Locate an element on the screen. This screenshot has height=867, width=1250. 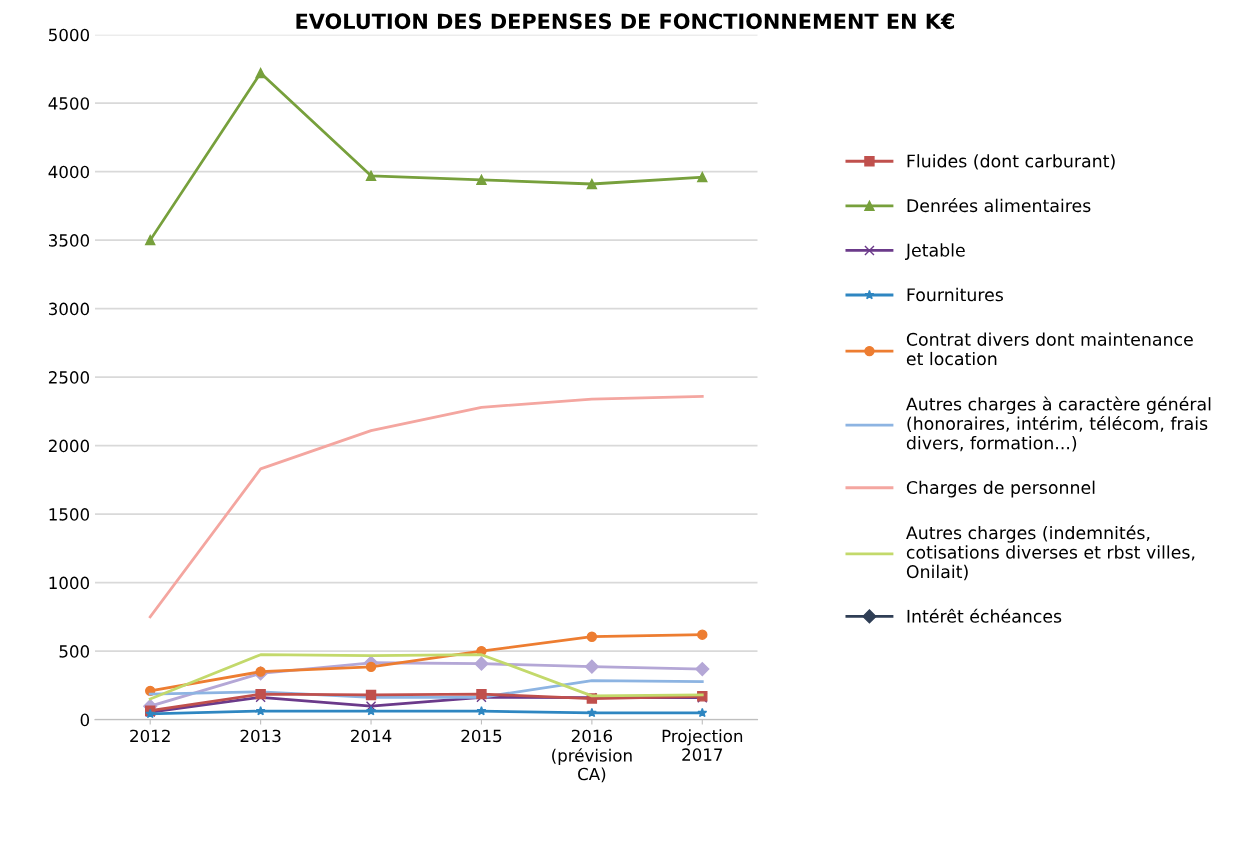
legend-label: Denrées alimentaires is located at coordinates (999, 205).